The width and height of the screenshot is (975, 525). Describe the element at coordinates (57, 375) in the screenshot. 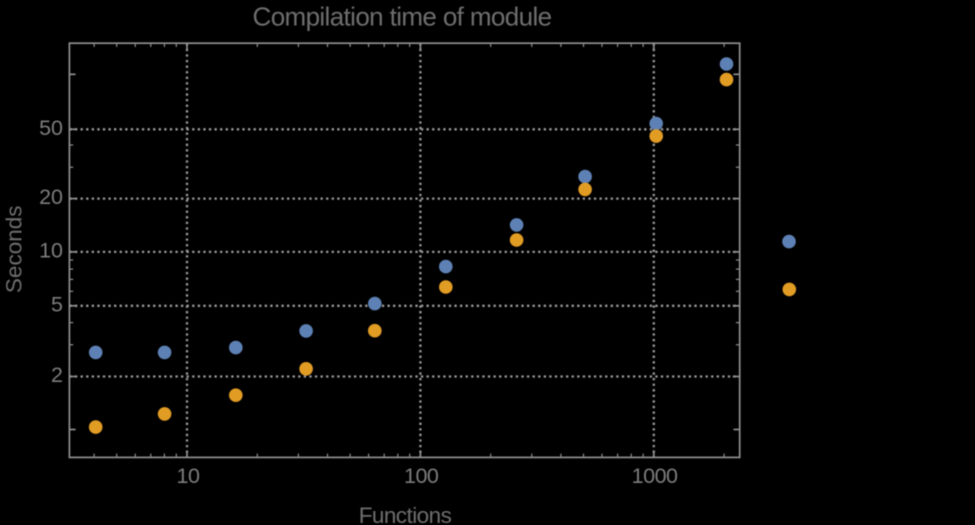

I see `svg-text: 2` at that location.